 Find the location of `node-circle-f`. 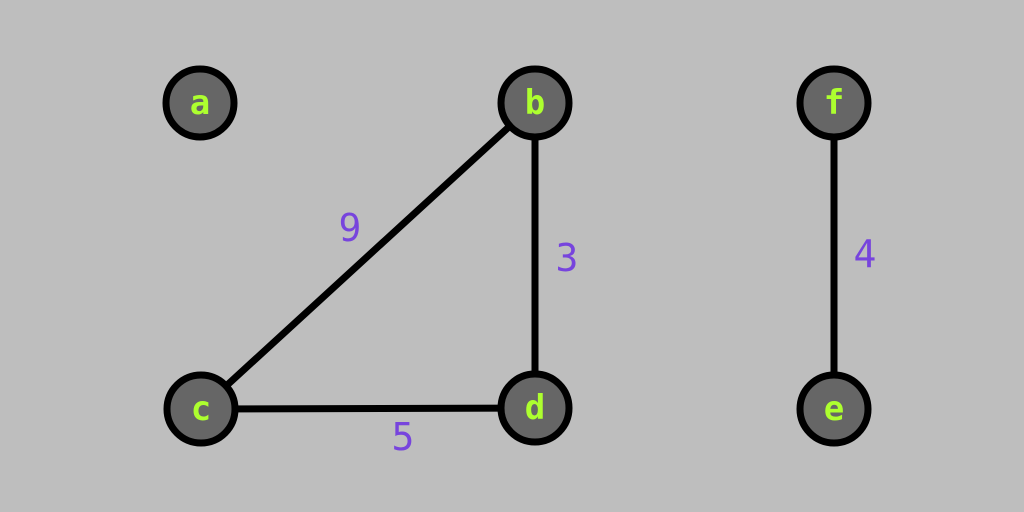

node-circle-f is located at coordinates (834, 103).